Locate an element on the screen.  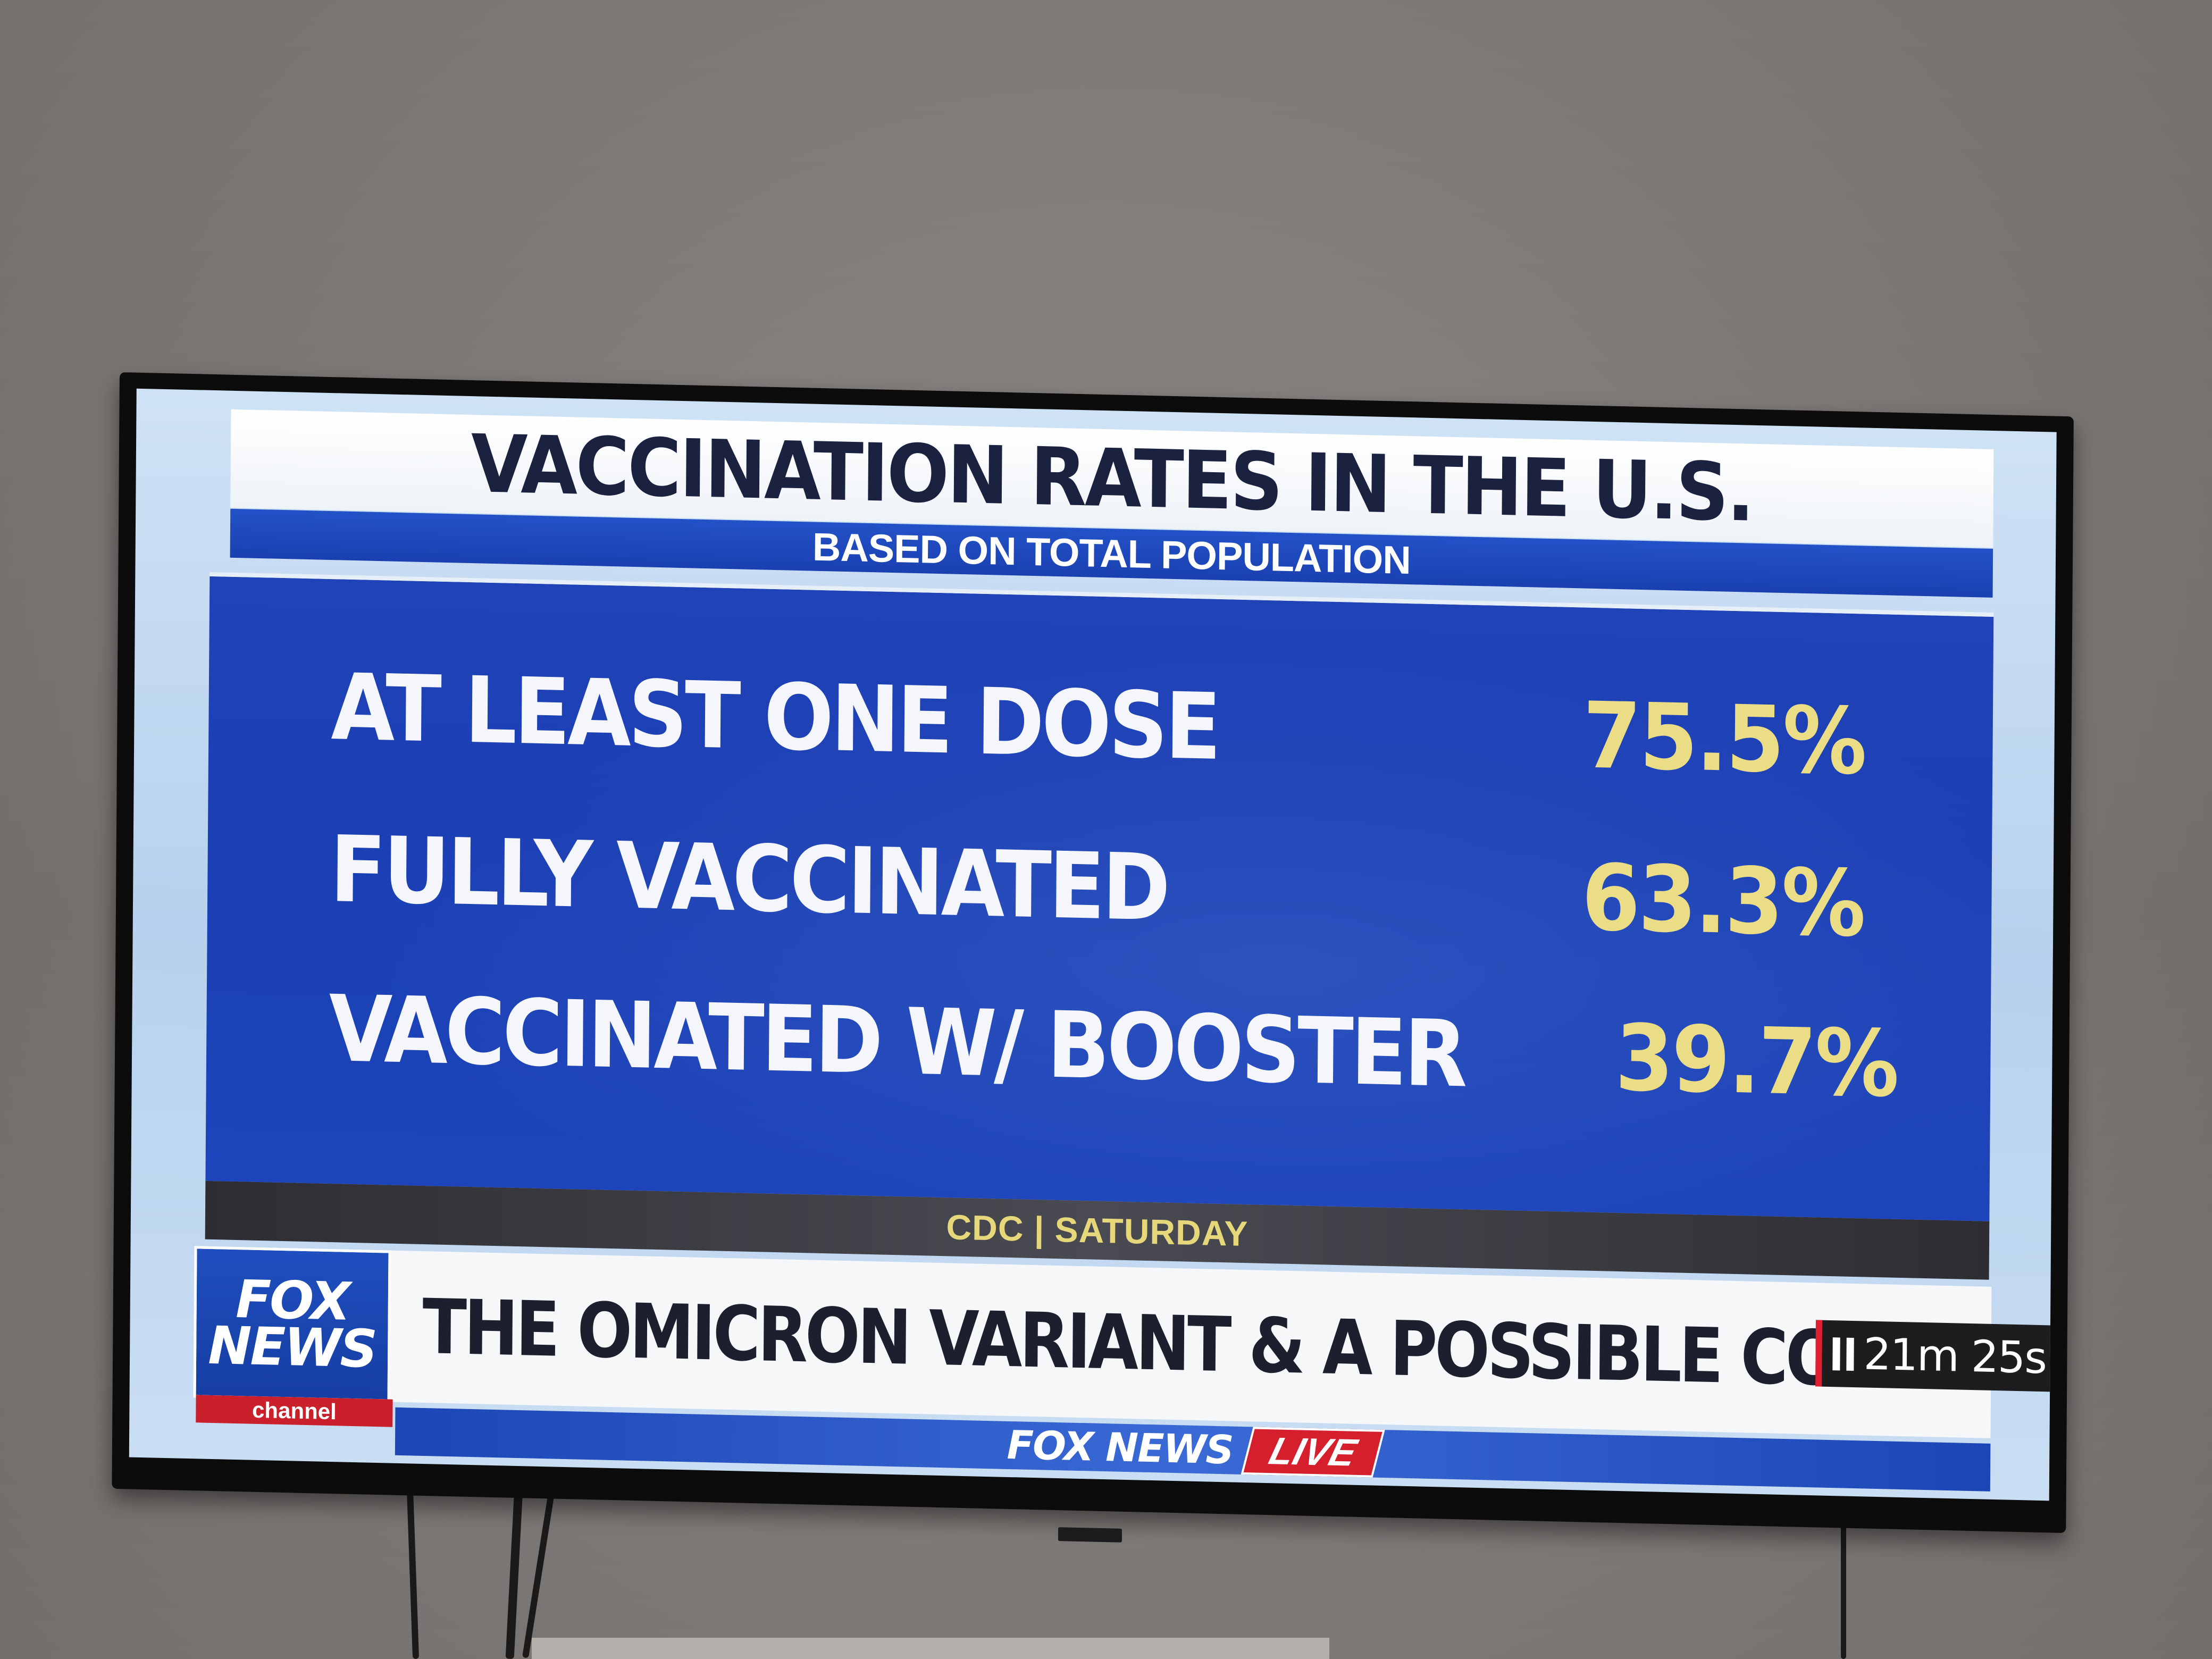
source-credit: CDC | SATURDAY is located at coordinates (1097, 1230).